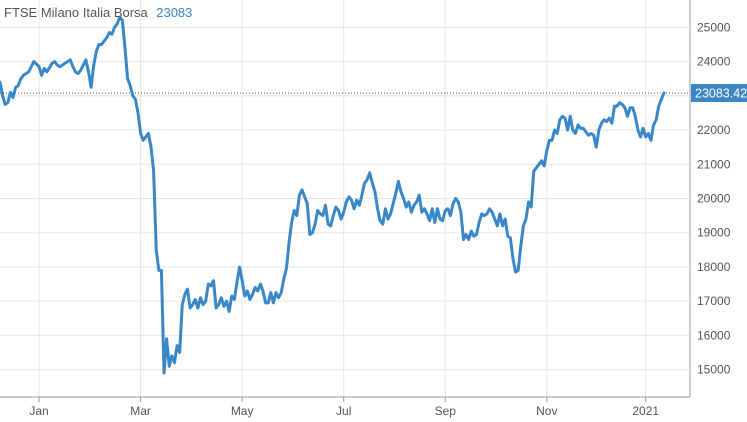  I want to click on y-tick-label: 22000, so click(714, 130).